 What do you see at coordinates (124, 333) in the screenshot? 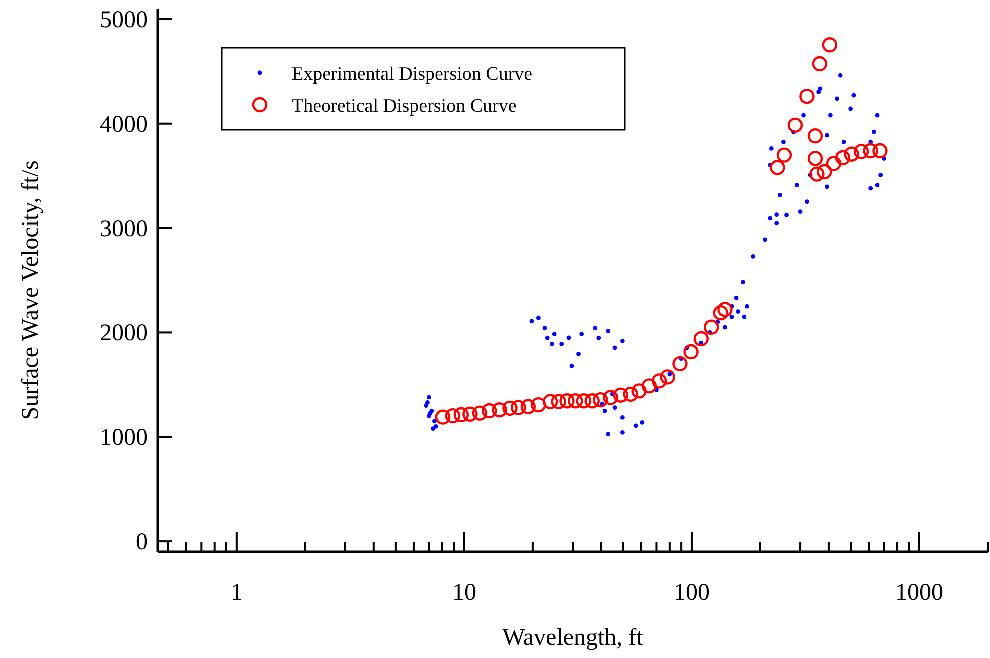
I see `y-tick-label: 2000` at bounding box center [124, 333].